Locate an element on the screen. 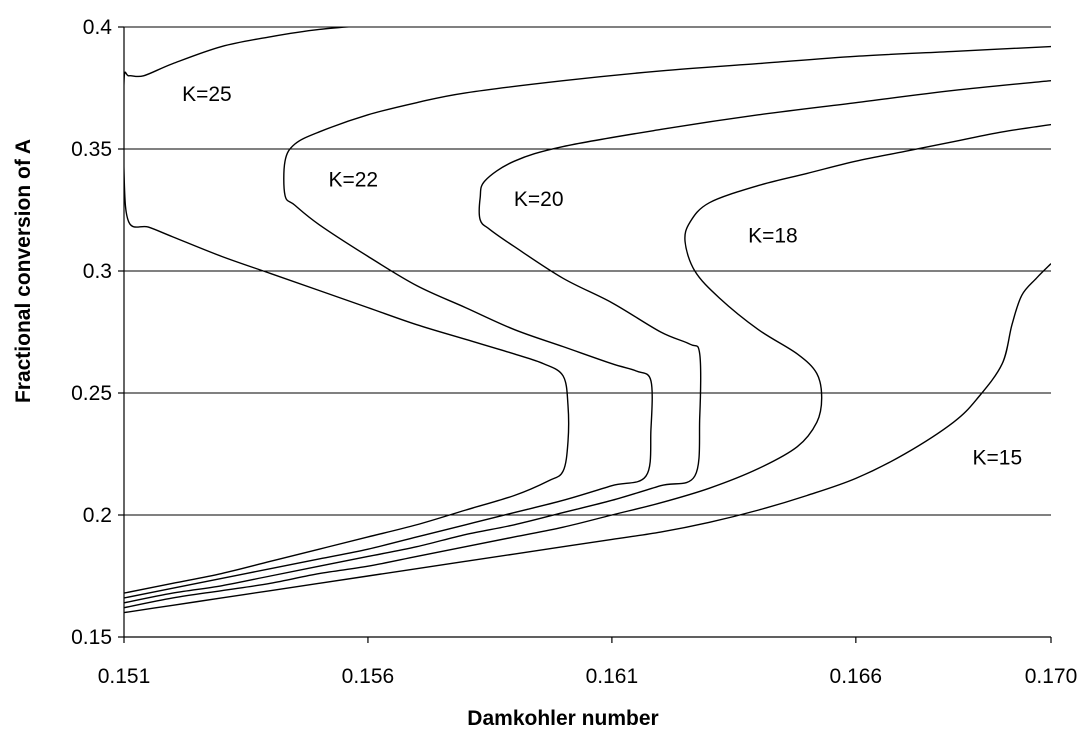 The height and width of the screenshot is (740, 1080). x-tick-label-4: 0.170 is located at coordinates (1051, 676).